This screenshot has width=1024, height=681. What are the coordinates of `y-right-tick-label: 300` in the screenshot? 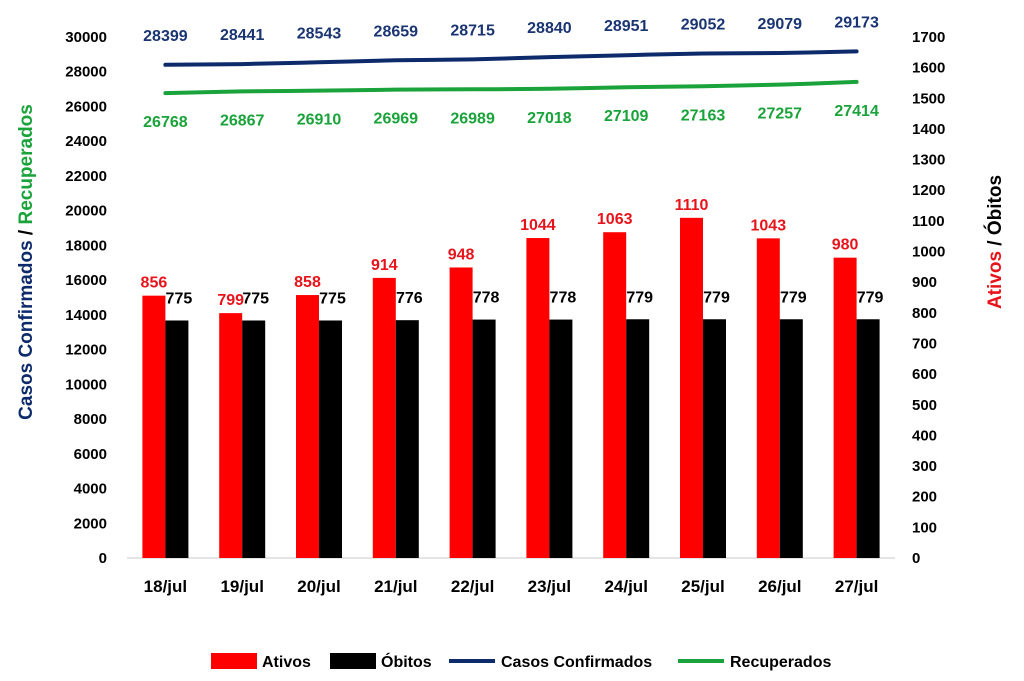 It's located at (924, 466).